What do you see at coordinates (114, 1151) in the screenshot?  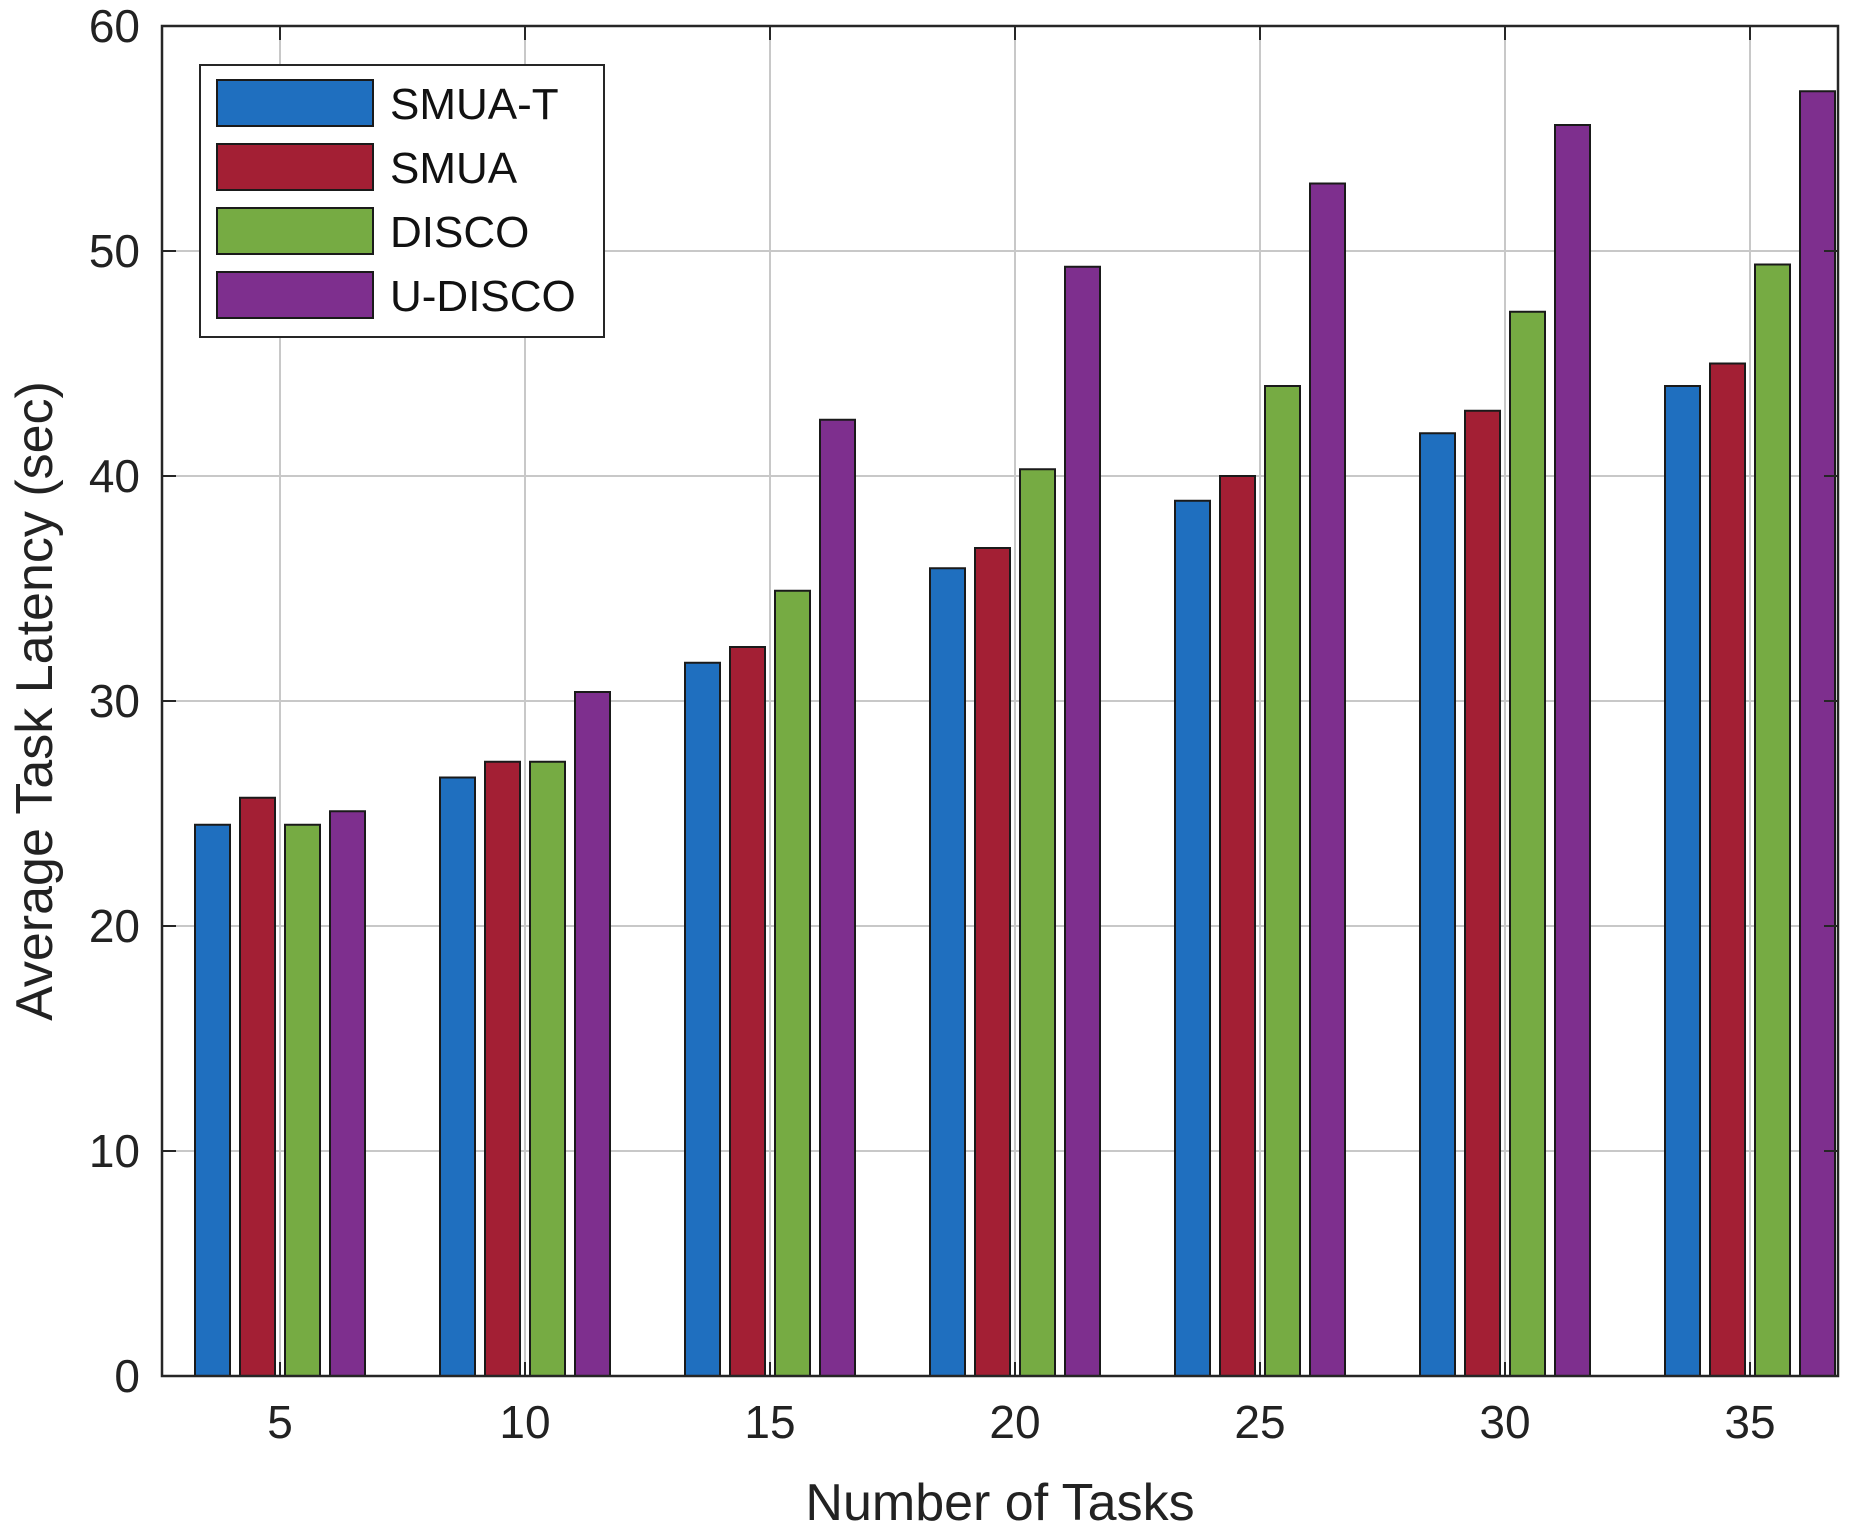 I see `y-tick-label: 10` at bounding box center [114, 1151].